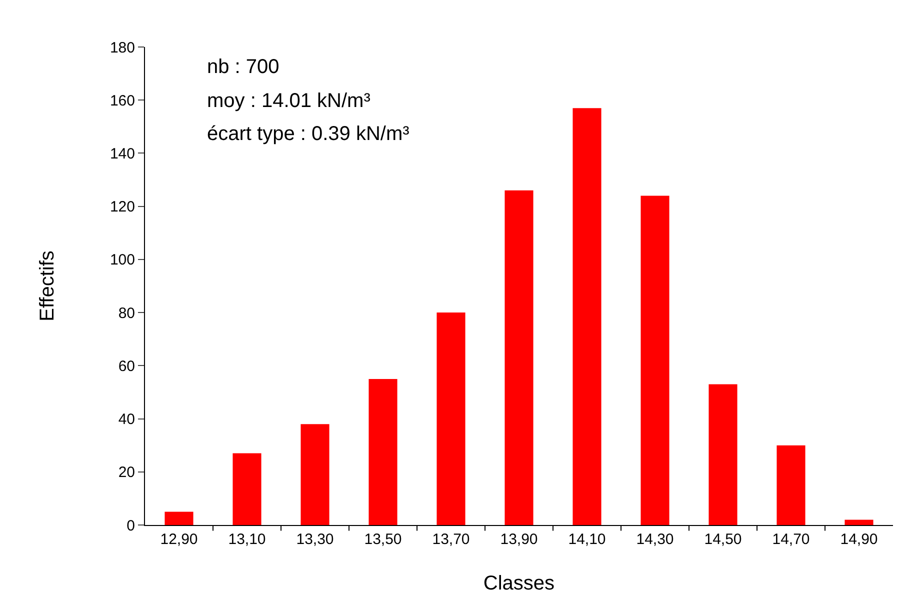 The height and width of the screenshot is (613, 913). I want to click on y-tick-label: 140, so click(122, 153).